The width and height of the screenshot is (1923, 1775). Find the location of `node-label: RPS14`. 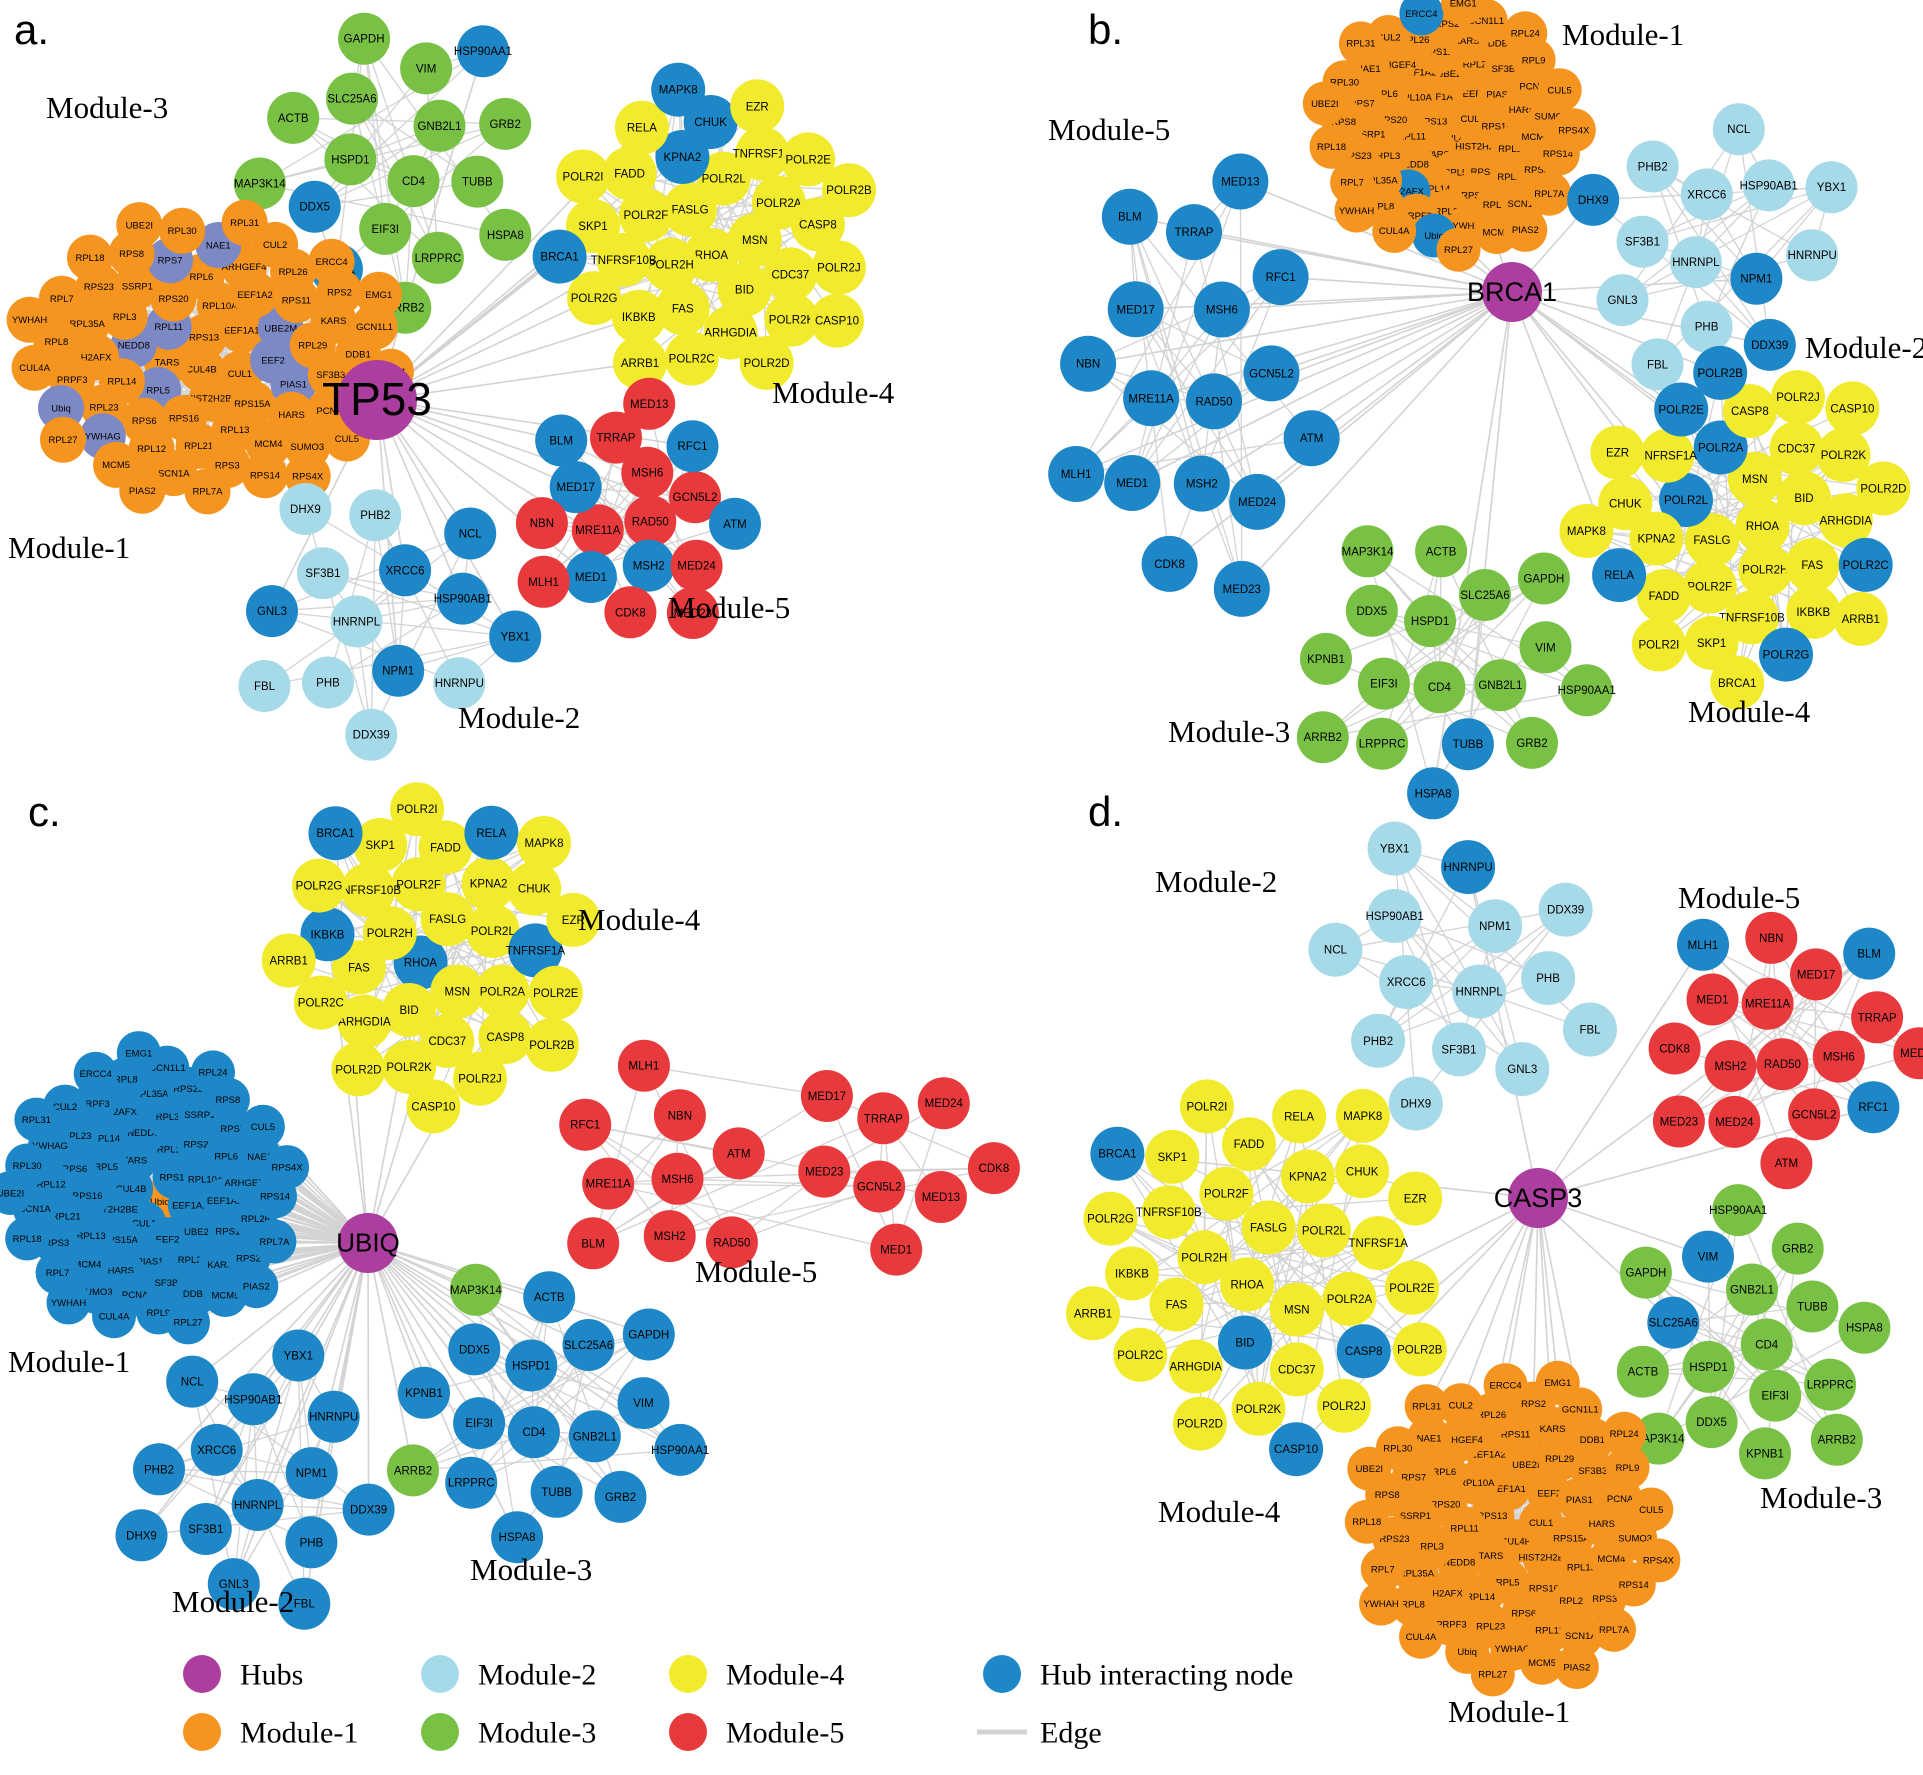

node-label: RPS14 is located at coordinates (275, 1197).